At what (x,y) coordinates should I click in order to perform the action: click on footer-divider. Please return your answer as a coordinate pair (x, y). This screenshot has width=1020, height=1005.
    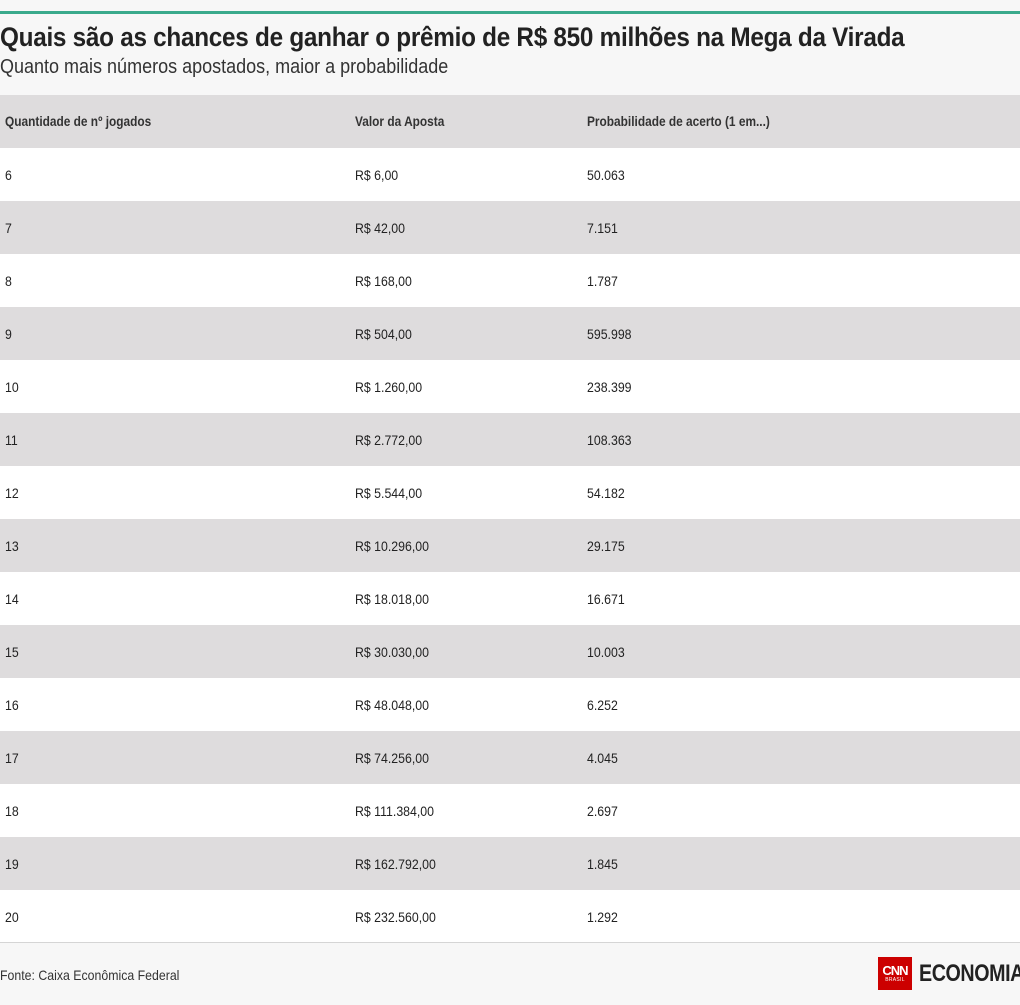
    Looking at the image, I should click on (510, 942).